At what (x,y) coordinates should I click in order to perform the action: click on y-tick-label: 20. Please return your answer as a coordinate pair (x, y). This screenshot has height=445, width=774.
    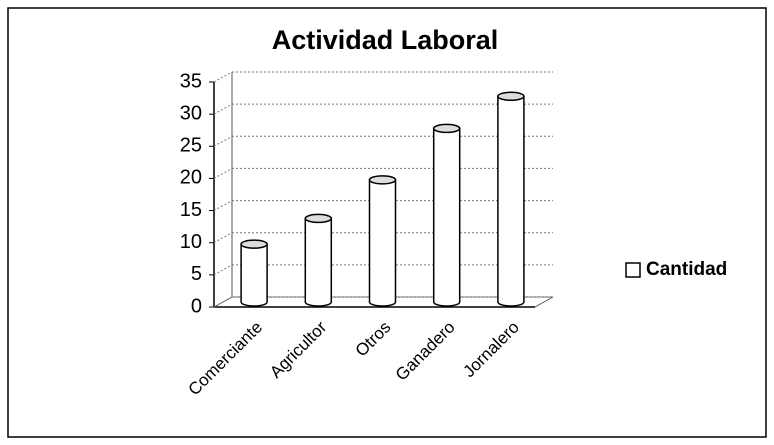
    Looking at the image, I should click on (191, 178).